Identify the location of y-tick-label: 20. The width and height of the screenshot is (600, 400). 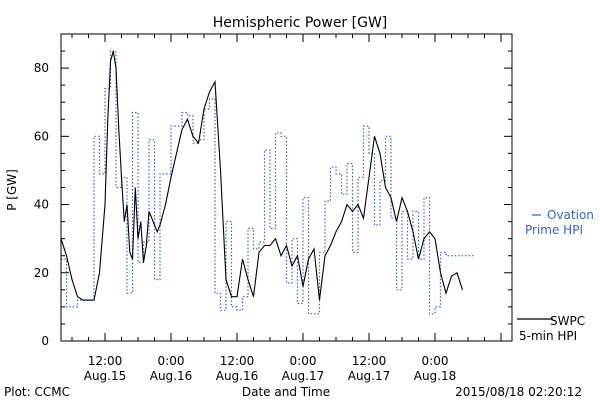
(41, 273).